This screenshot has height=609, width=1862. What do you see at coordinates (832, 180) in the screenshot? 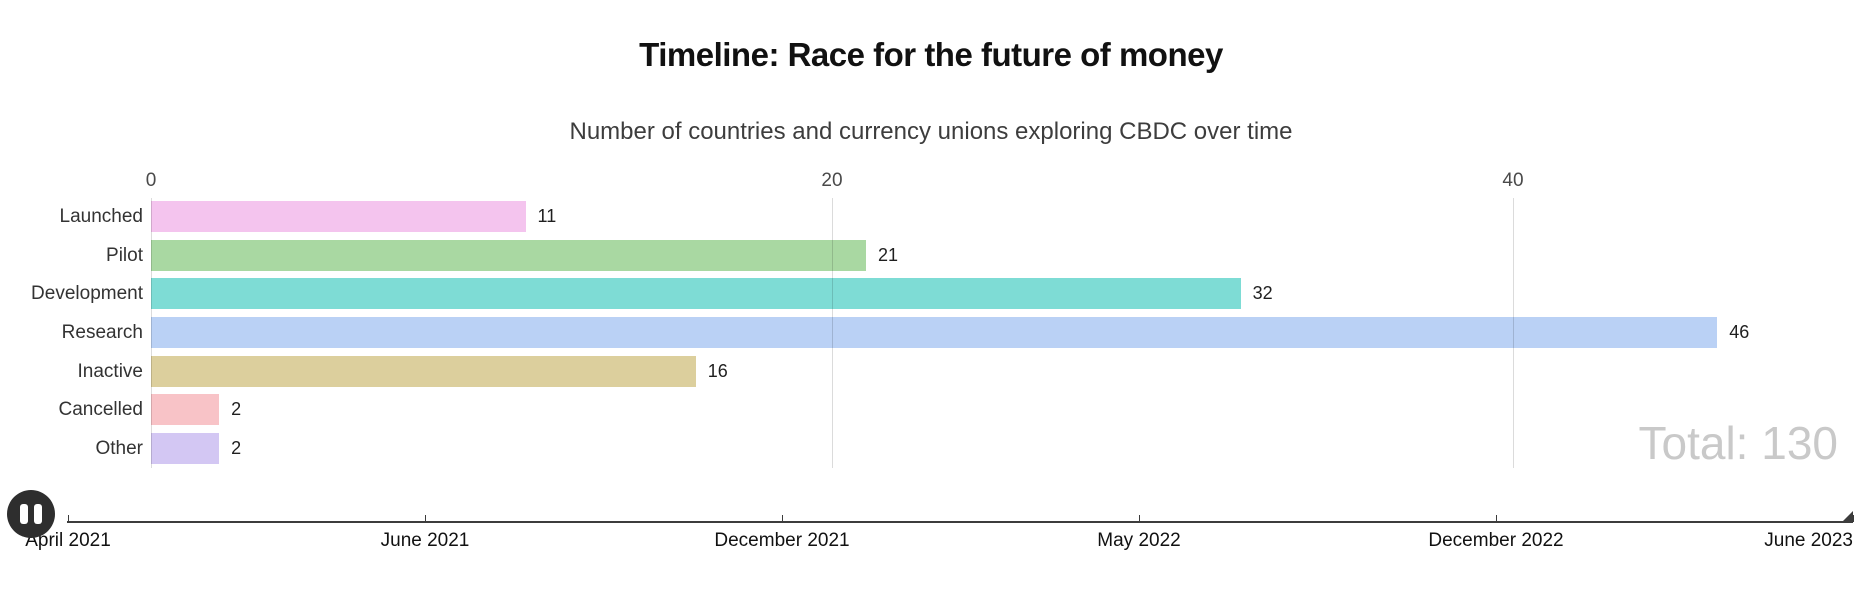
I see `axis-tick-label: 20` at bounding box center [832, 180].